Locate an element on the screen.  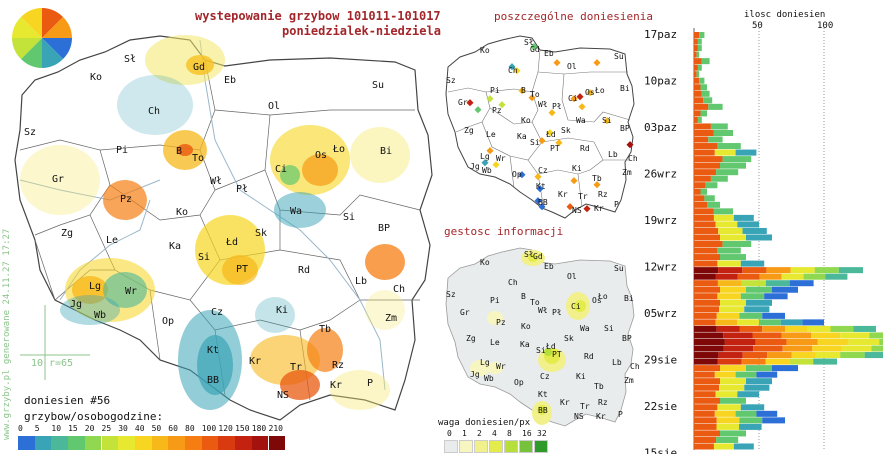
region-label: Ci is located at coordinates (573, 98).